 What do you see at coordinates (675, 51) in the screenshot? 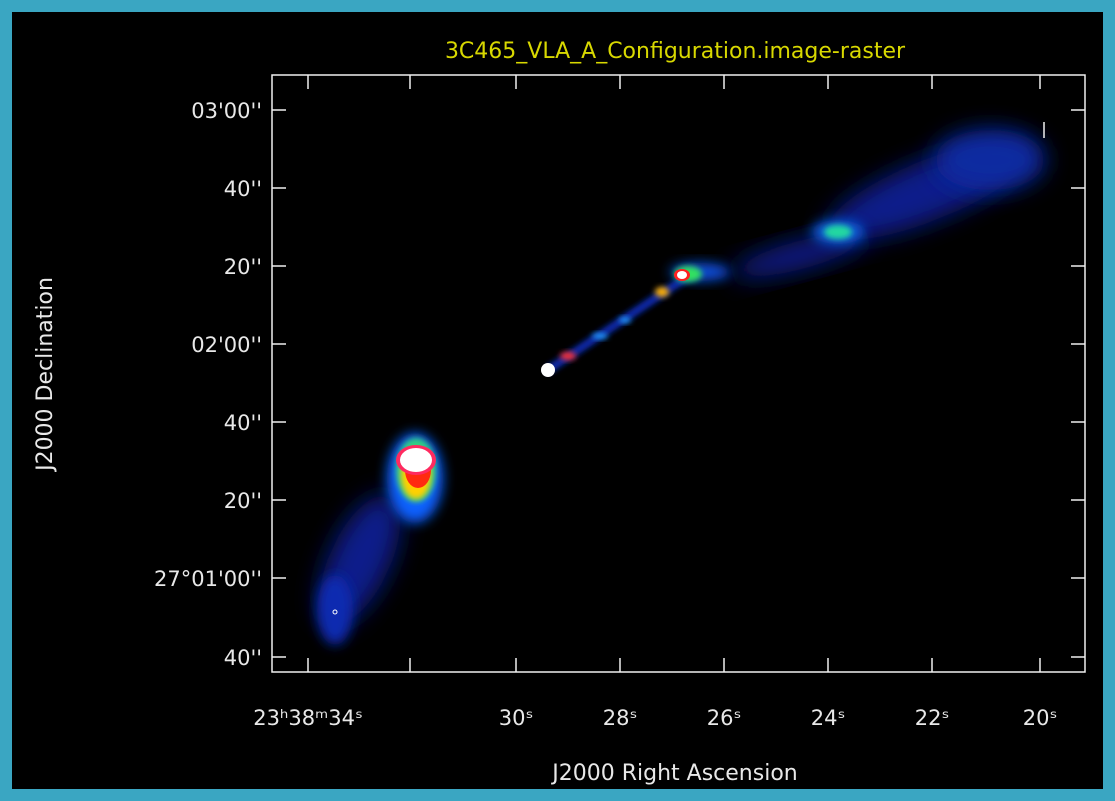
I see `plot-title: 3C465_VLA_A_Configuration.image-raster` at bounding box center [675, 51].